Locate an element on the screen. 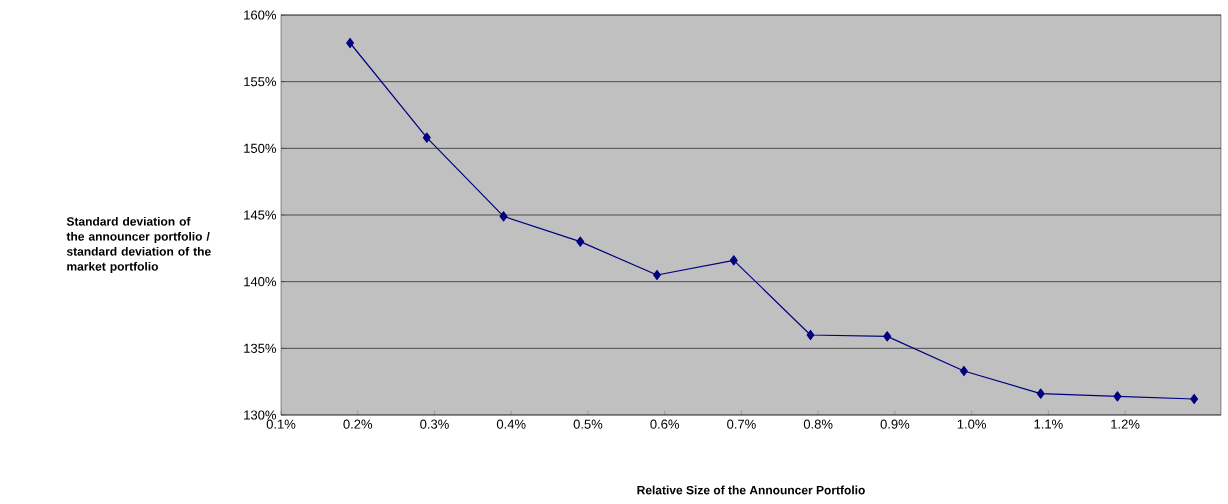  x-axis-title: Relative Size of the Announcer Portfolio is located at coordinates (751, 490).